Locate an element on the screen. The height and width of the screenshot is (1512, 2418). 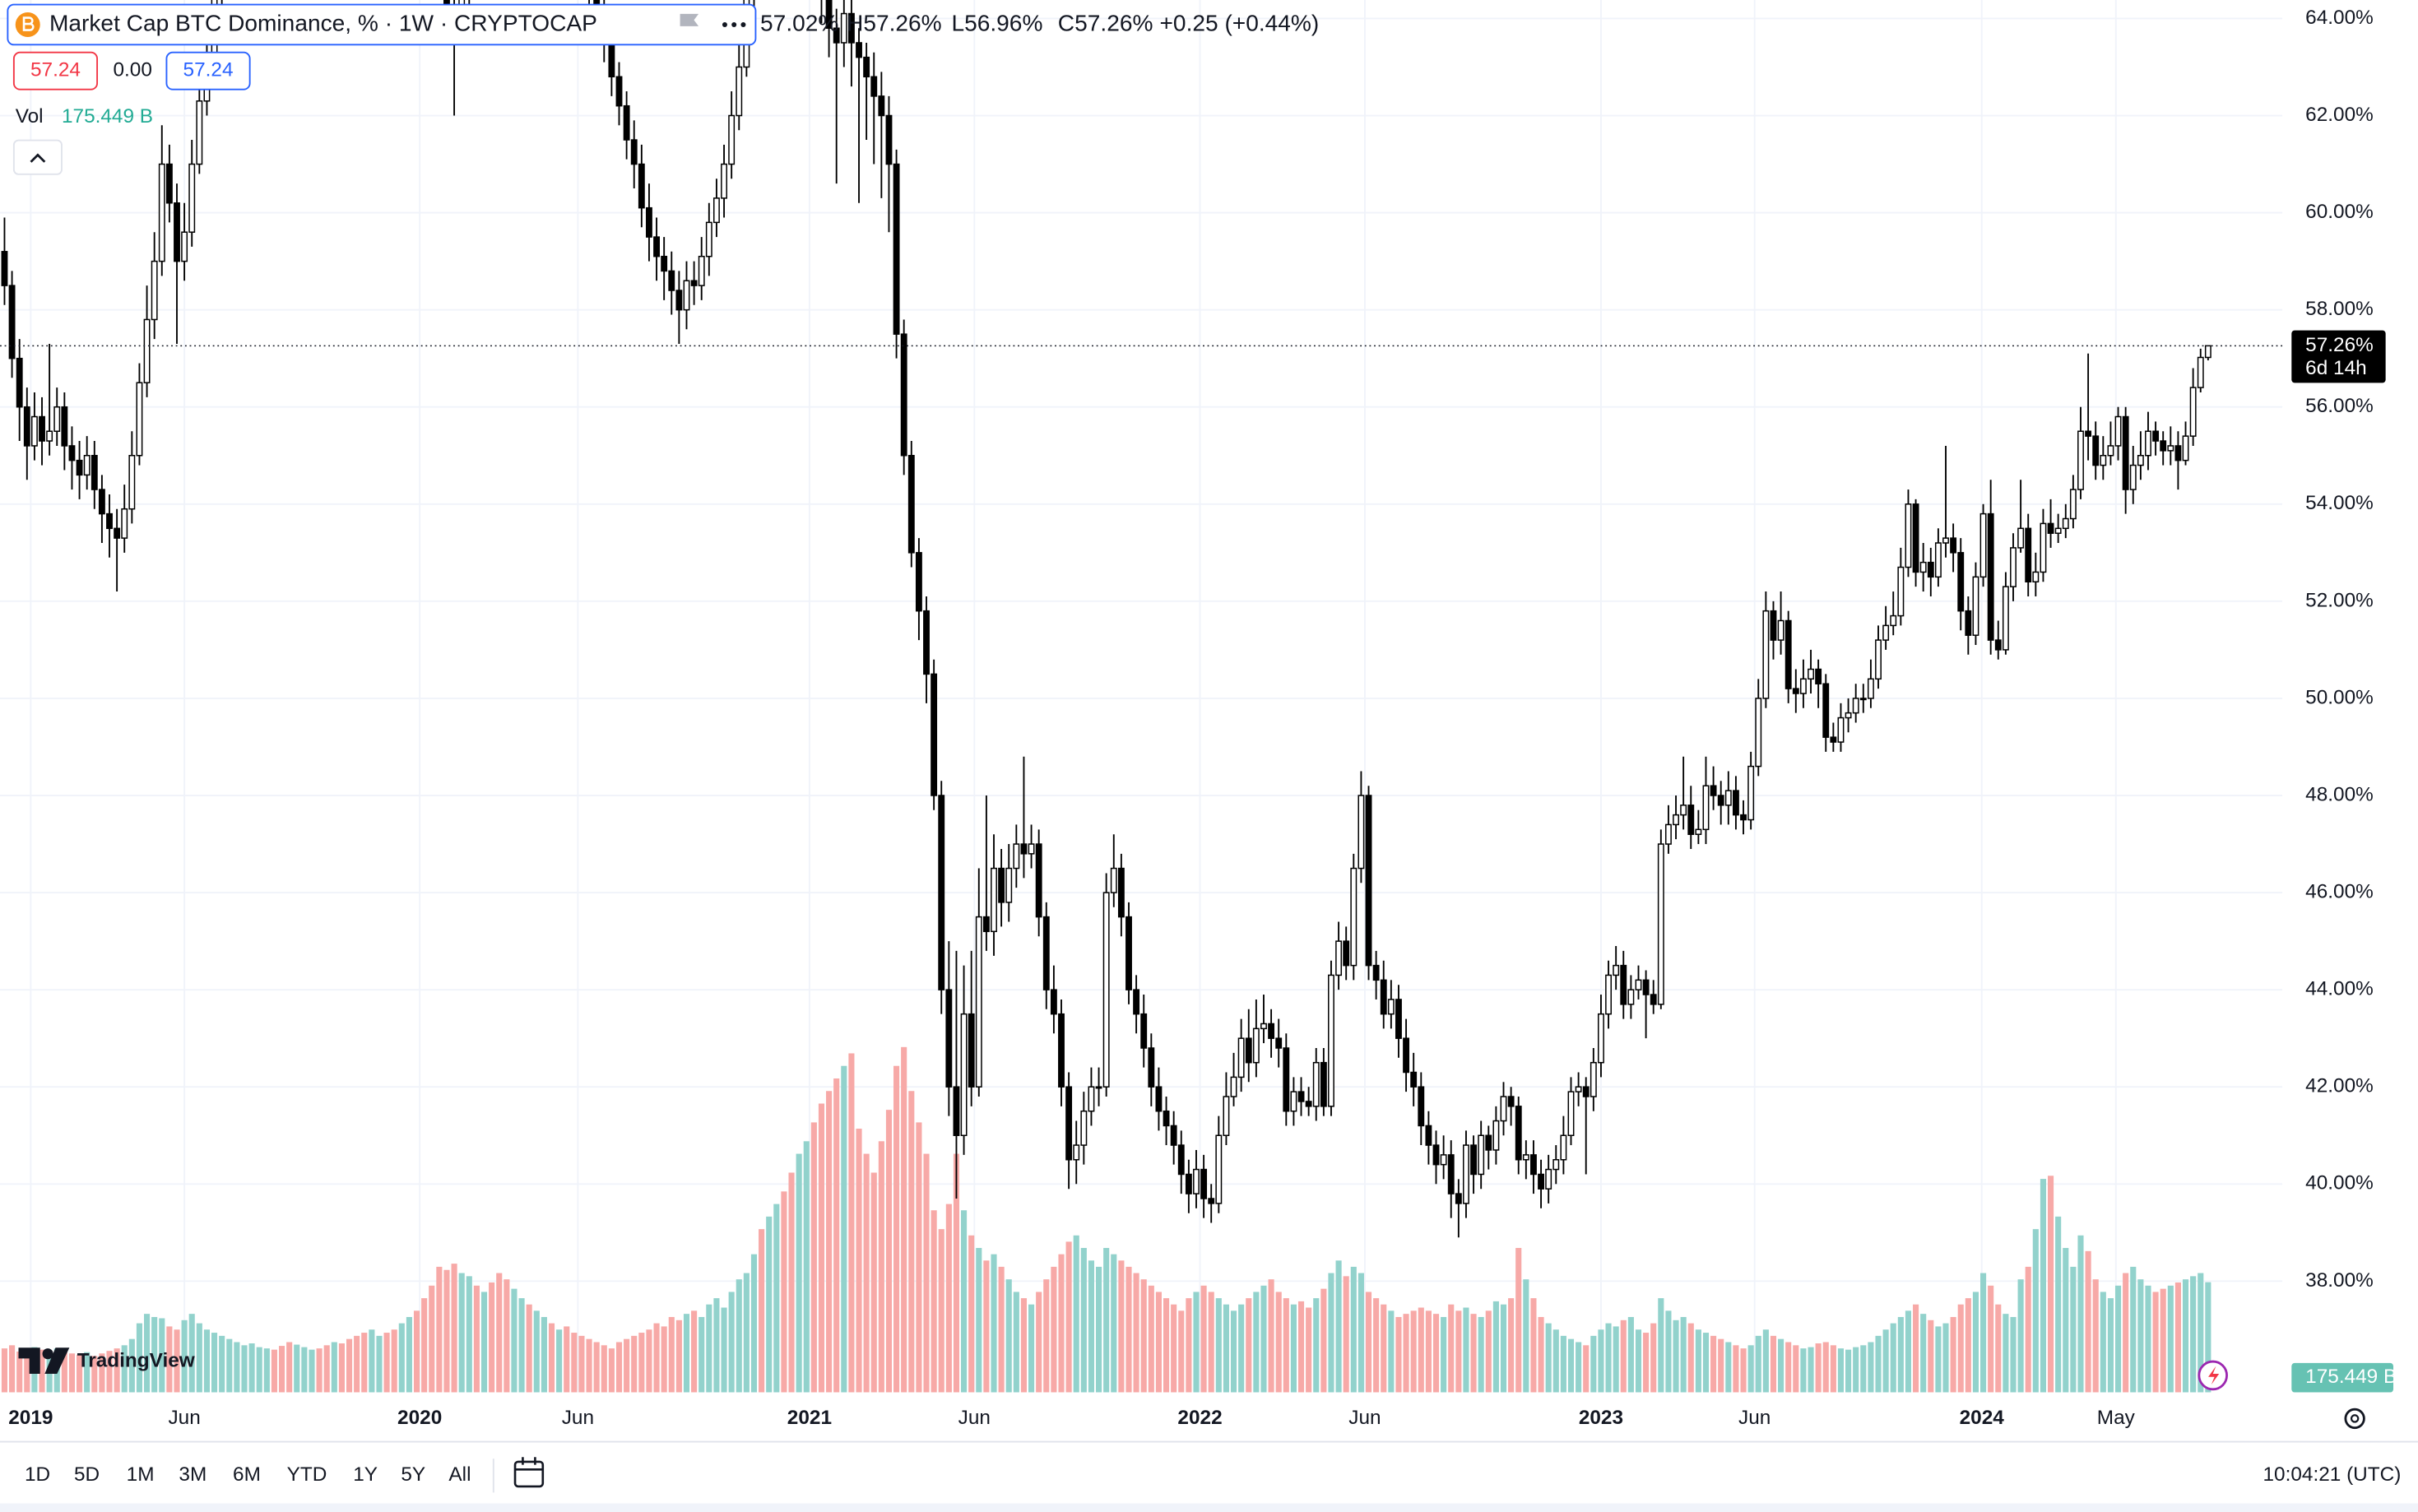
range-button: 5Y is located at coordinates (413, 1474).